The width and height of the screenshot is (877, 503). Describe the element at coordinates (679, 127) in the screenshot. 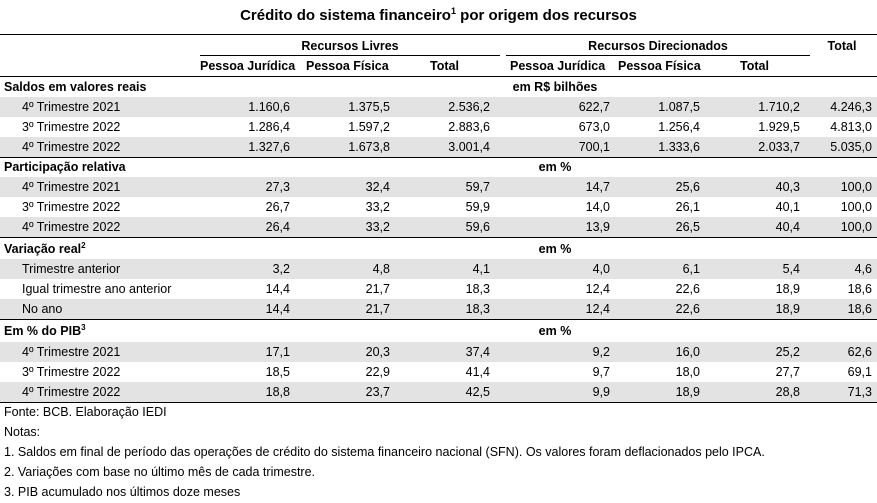

I see `cell-pf-direcionados: 1.256,4` at that location.